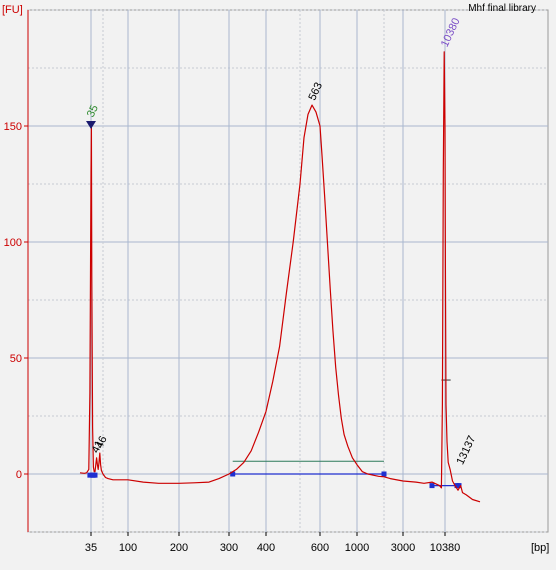 The image size is (556, 570). I want to click on y-tick-label: 0, so click(19, 475).